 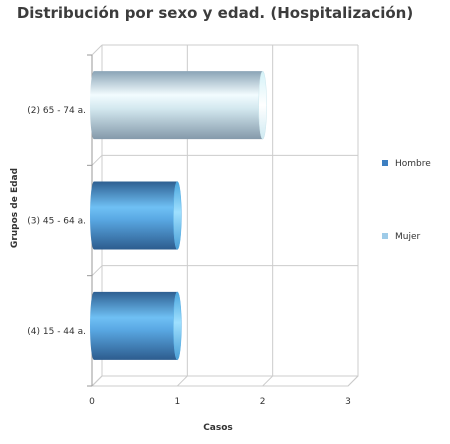 What do you see at coordinates (262, 105) in the screenshot?
I see `bar-cap-mujer` at bounding box center [262, 105].